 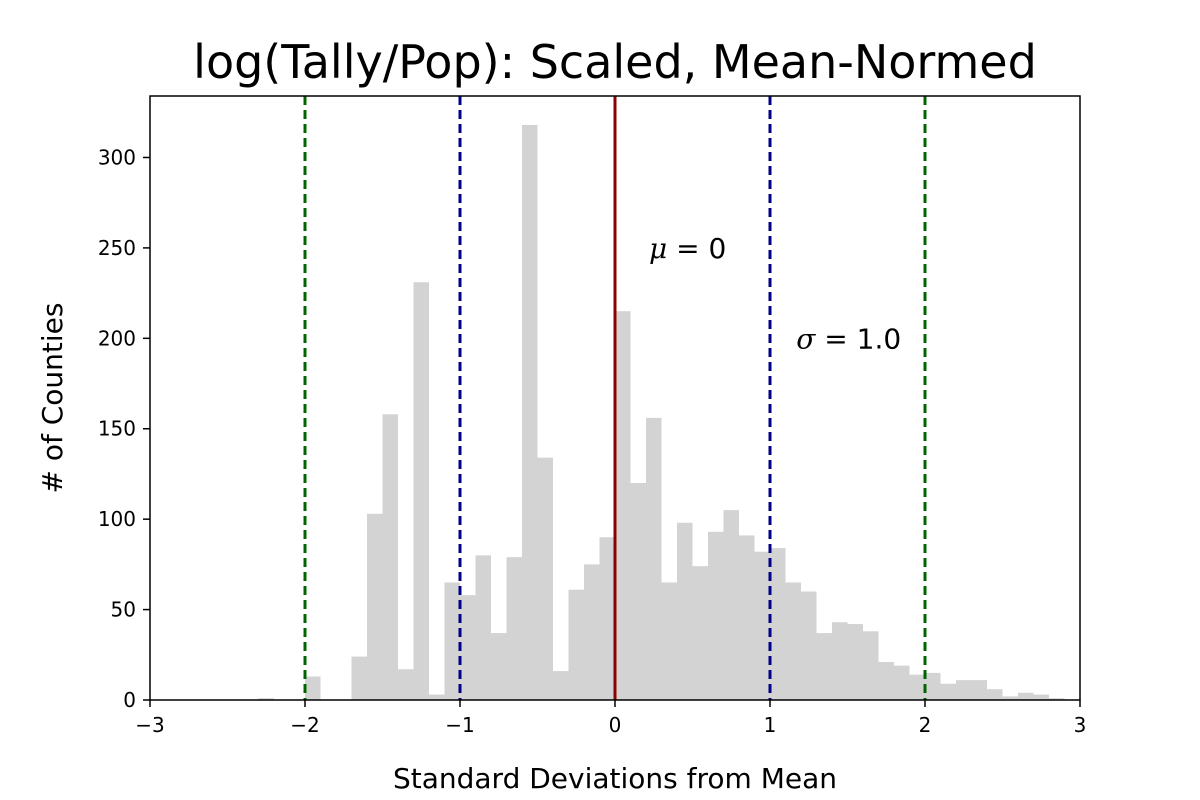 I want to click on y-tick-label: 50, so click(x=123, y=610).